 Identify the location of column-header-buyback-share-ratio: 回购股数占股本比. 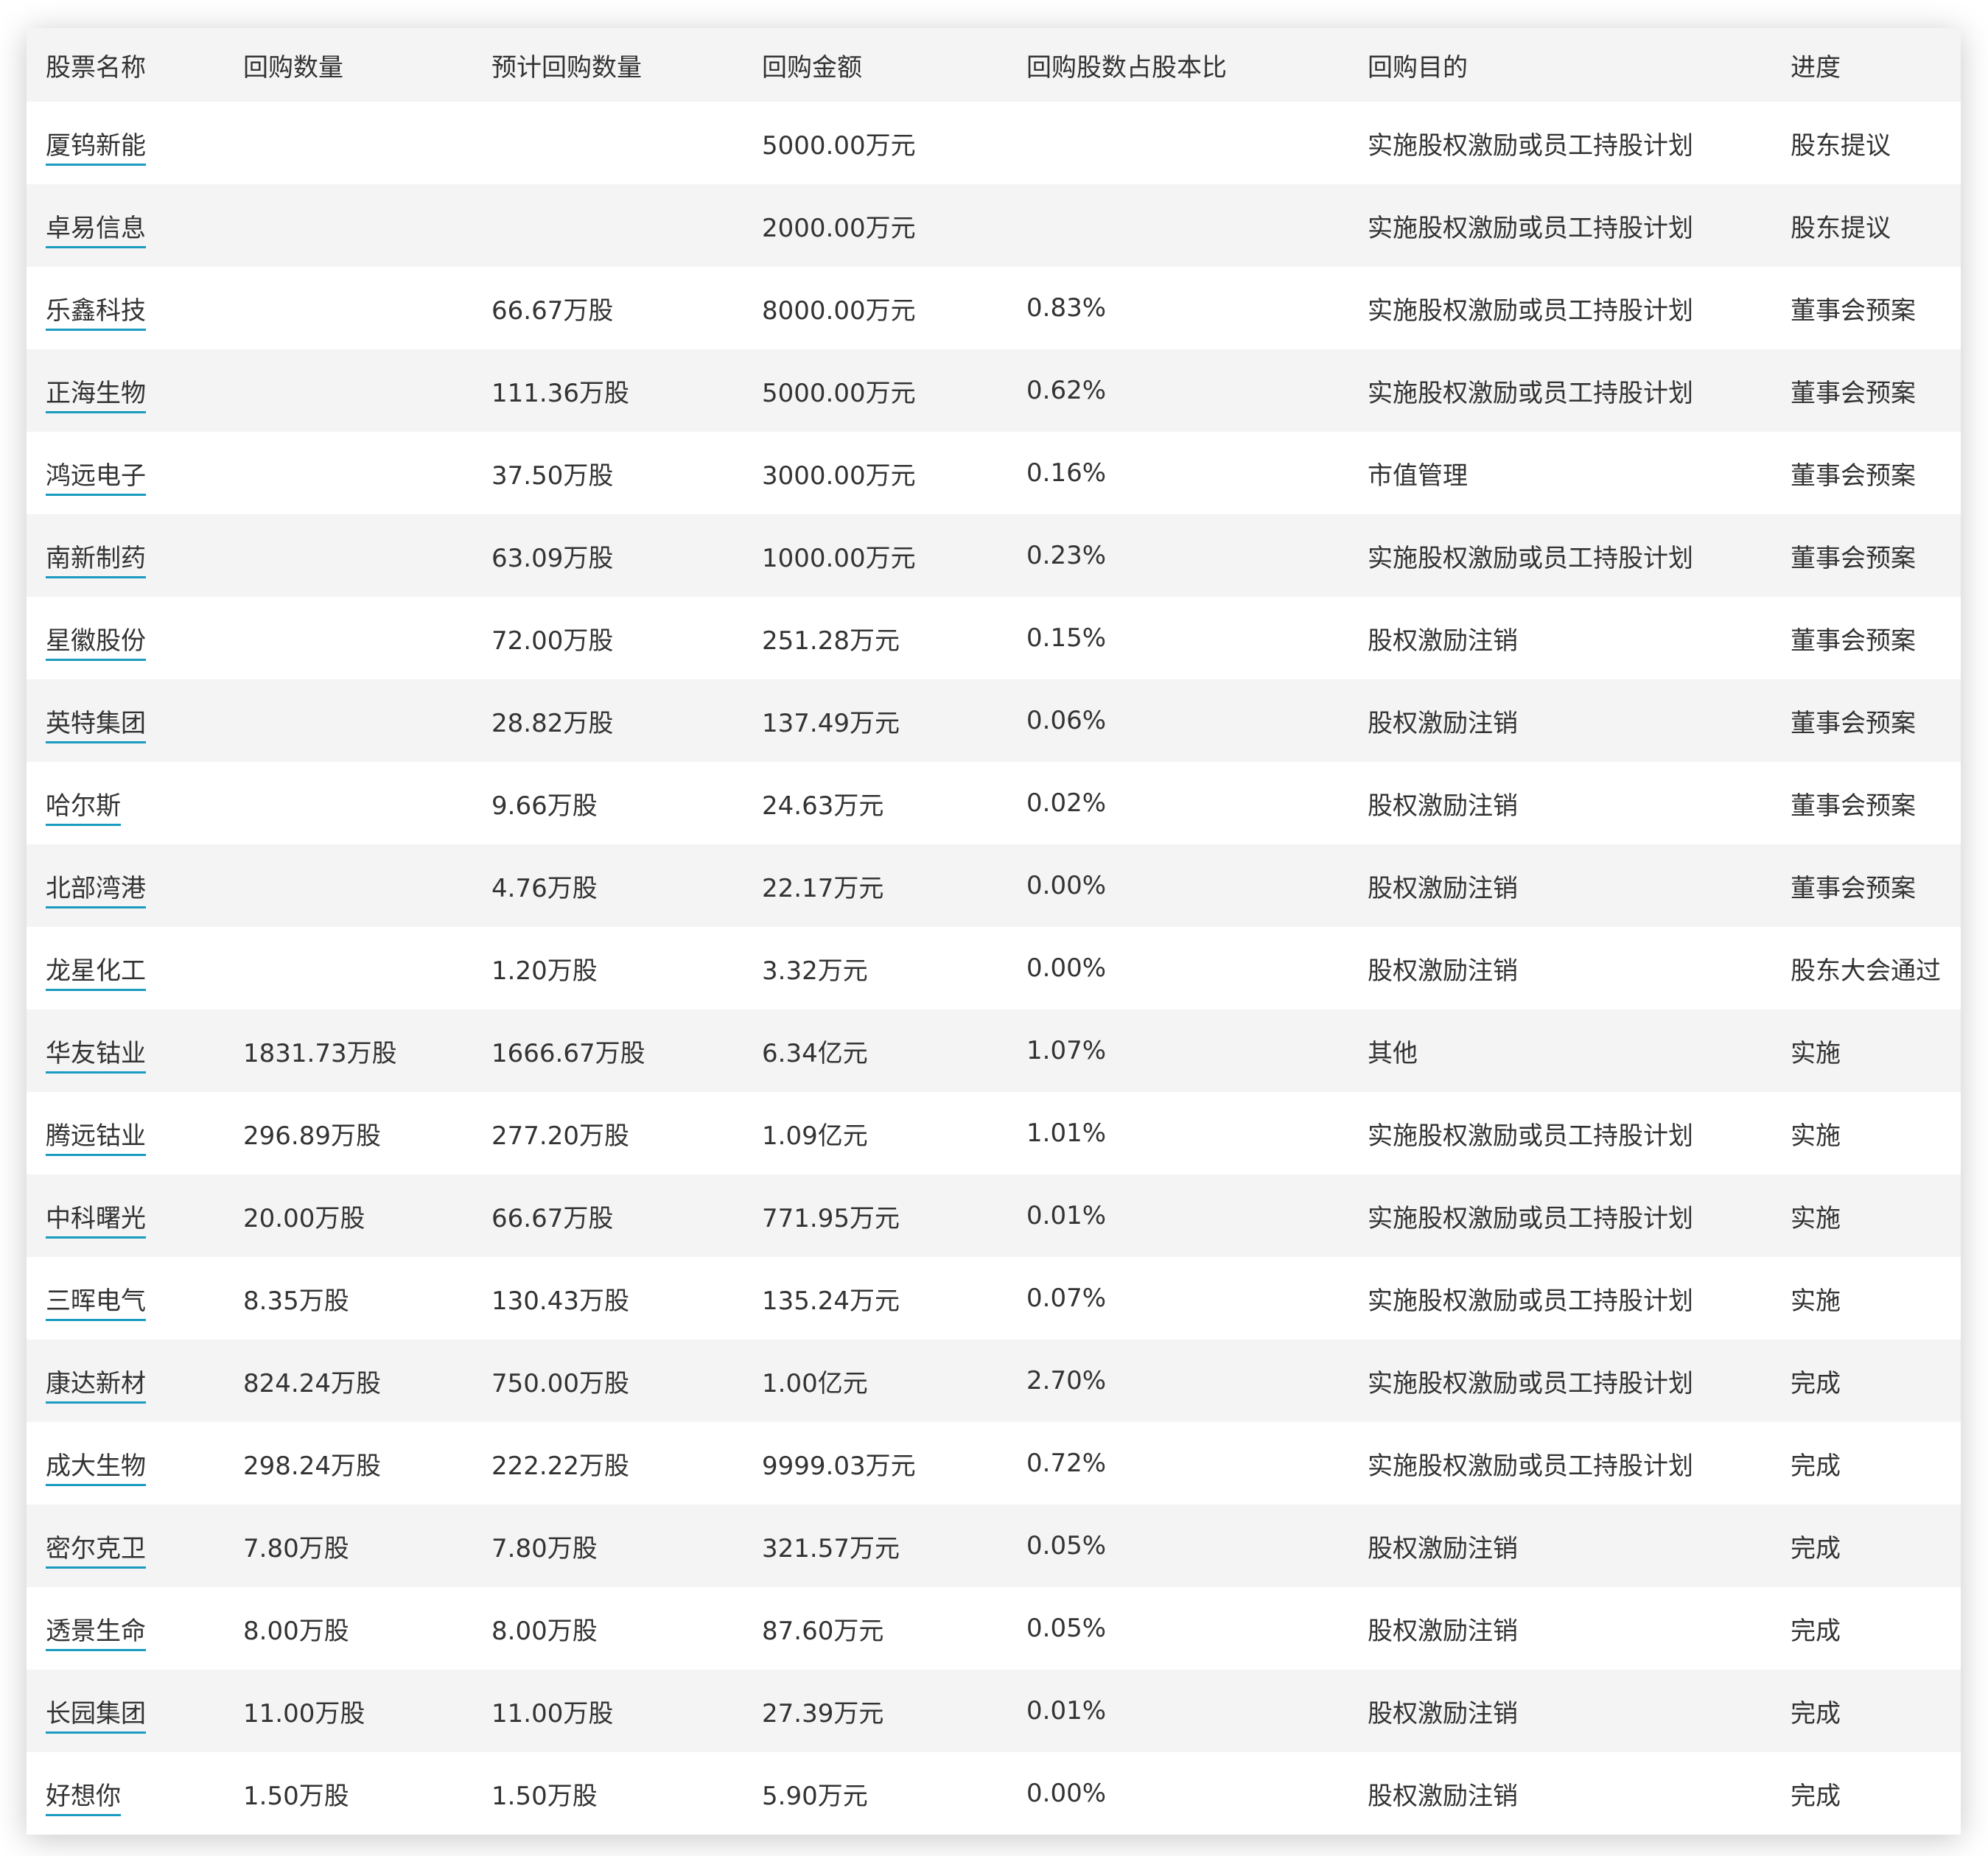
(1177, 65).